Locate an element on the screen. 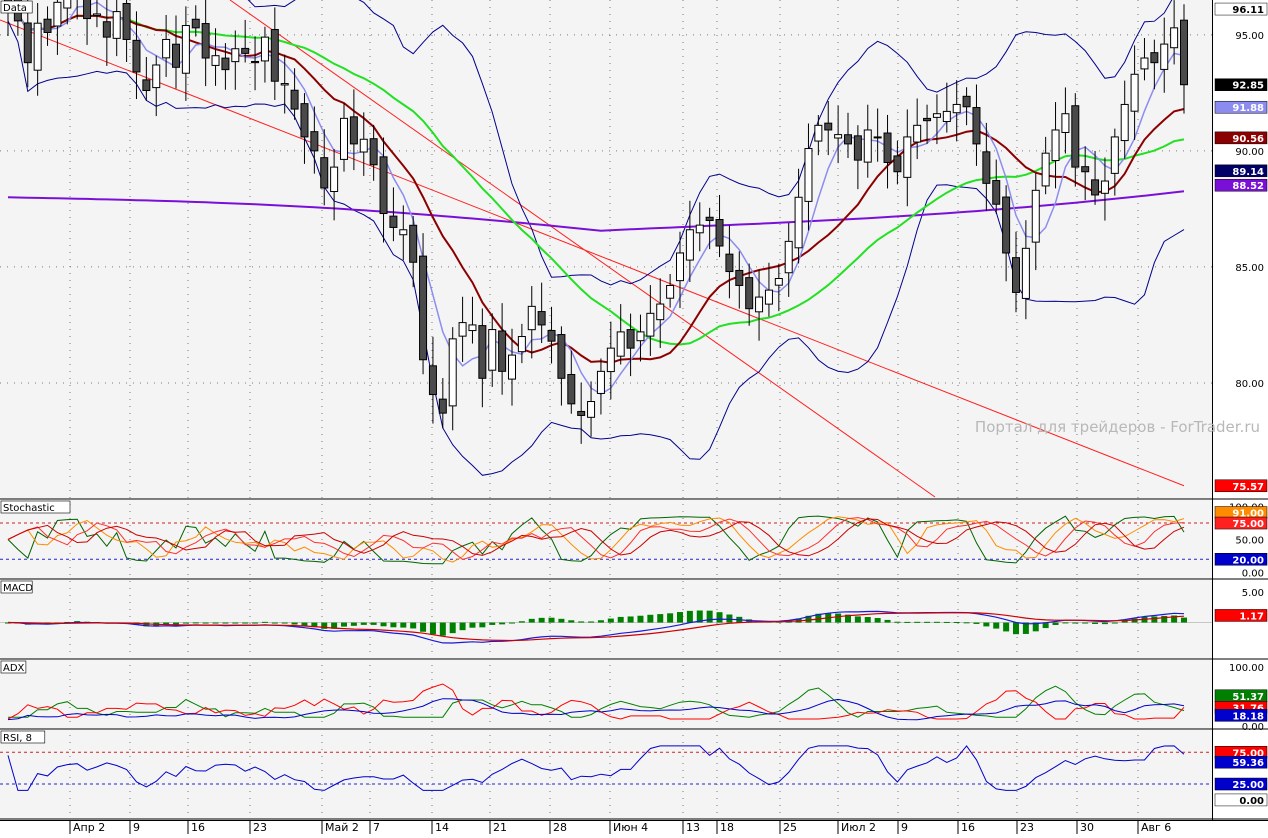  x-tick-label: Июл 2 is located at coordinates (858, 827).